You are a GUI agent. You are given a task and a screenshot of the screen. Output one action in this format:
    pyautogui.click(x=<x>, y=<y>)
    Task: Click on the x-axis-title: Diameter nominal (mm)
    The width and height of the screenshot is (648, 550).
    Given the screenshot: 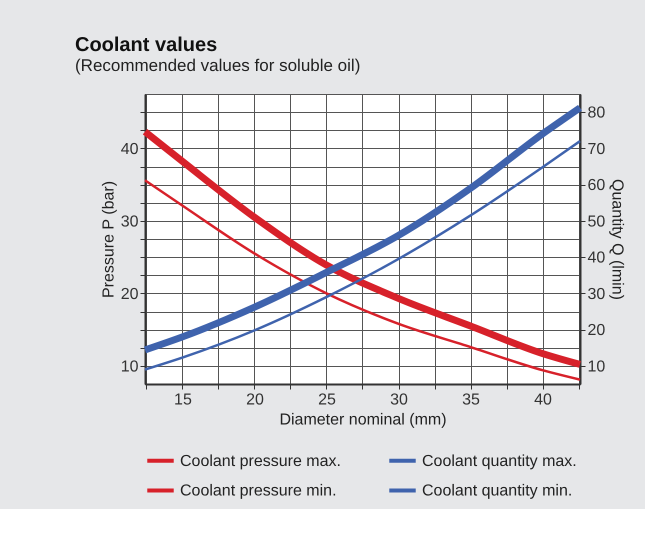 What is the action you would take?
    pyautogui.click(x=363, y=420)
    